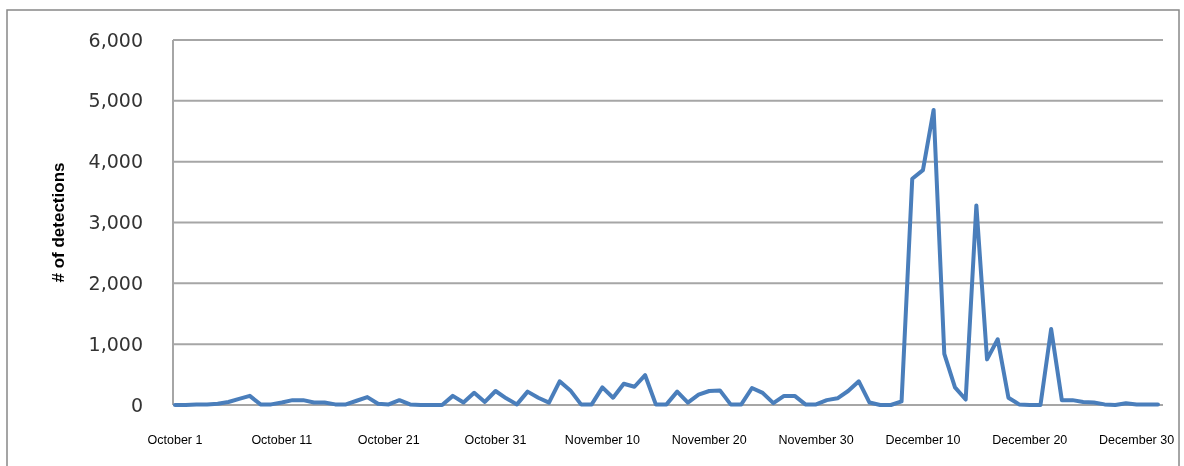 This screenshot has width=1184, height=466. I want to click on y-axis-title: # of detections, so click(58, 222).